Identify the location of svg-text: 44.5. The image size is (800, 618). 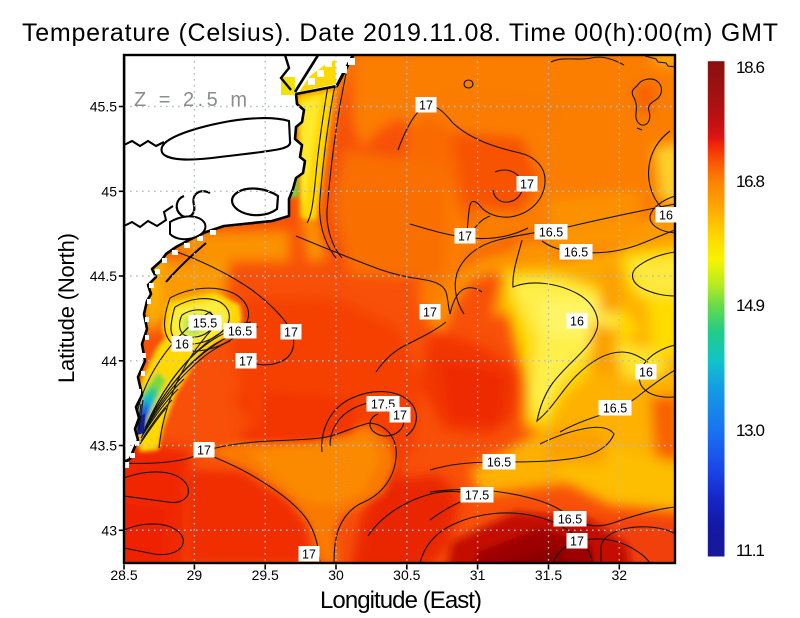
(103, 276).